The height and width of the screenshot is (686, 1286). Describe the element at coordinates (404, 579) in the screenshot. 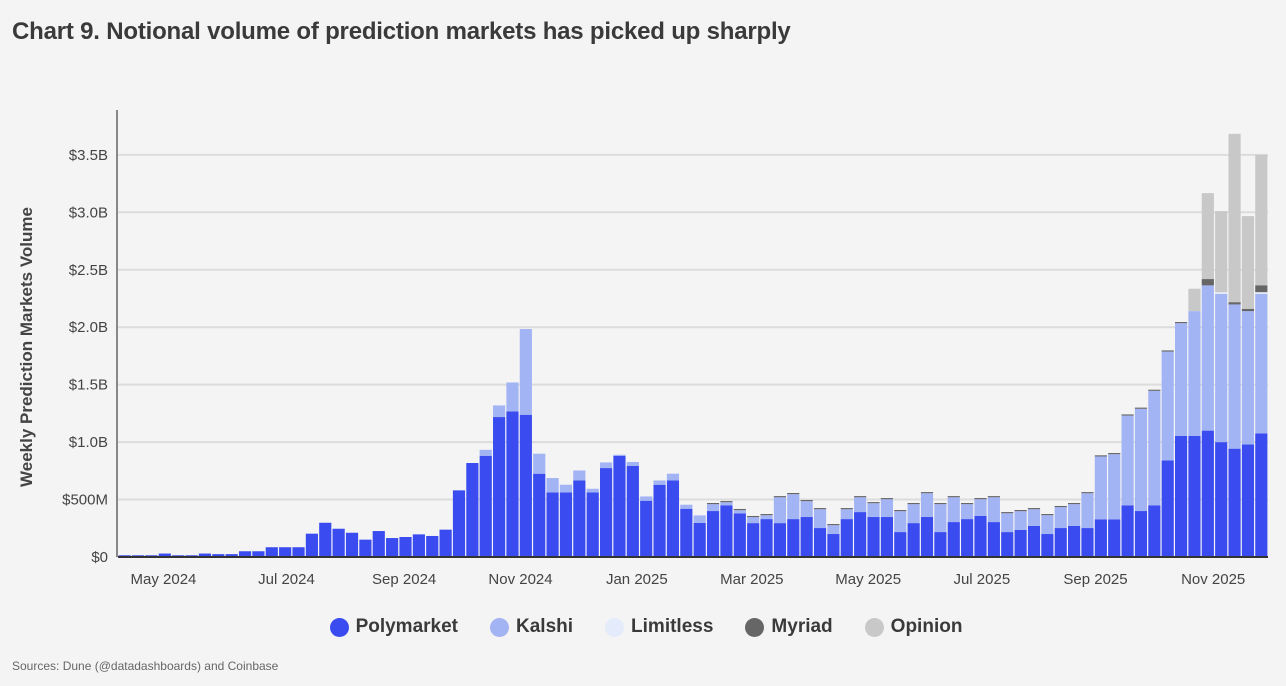

I see `x-tick-label: Sep 2024` at that location.